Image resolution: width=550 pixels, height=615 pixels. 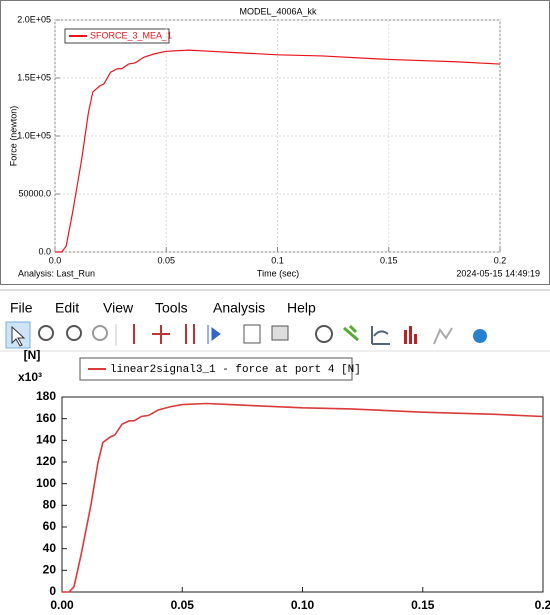 I want to click on cursor-icon, so click(x=18, y=336).